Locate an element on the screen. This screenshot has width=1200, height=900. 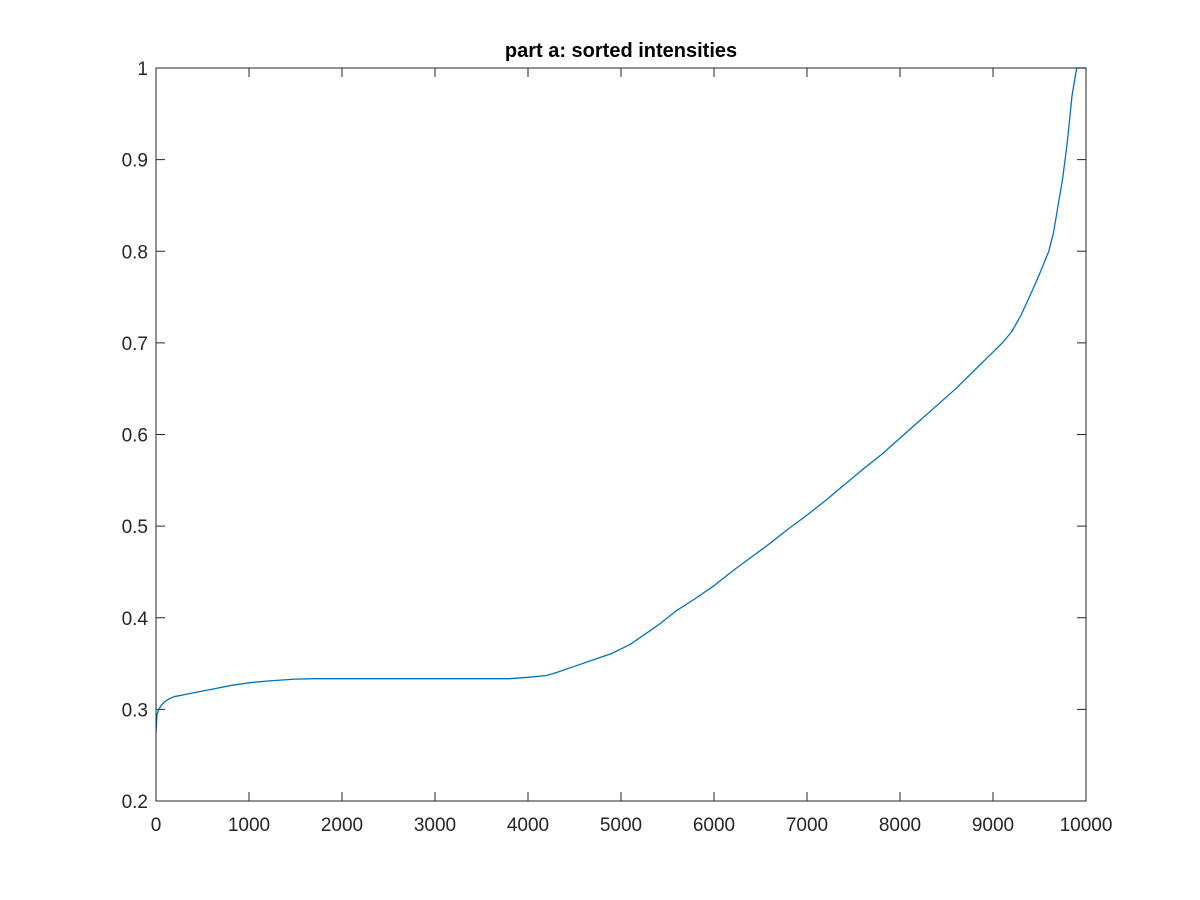
x-tick-label: 1000 is located at coordinates (249, 825).